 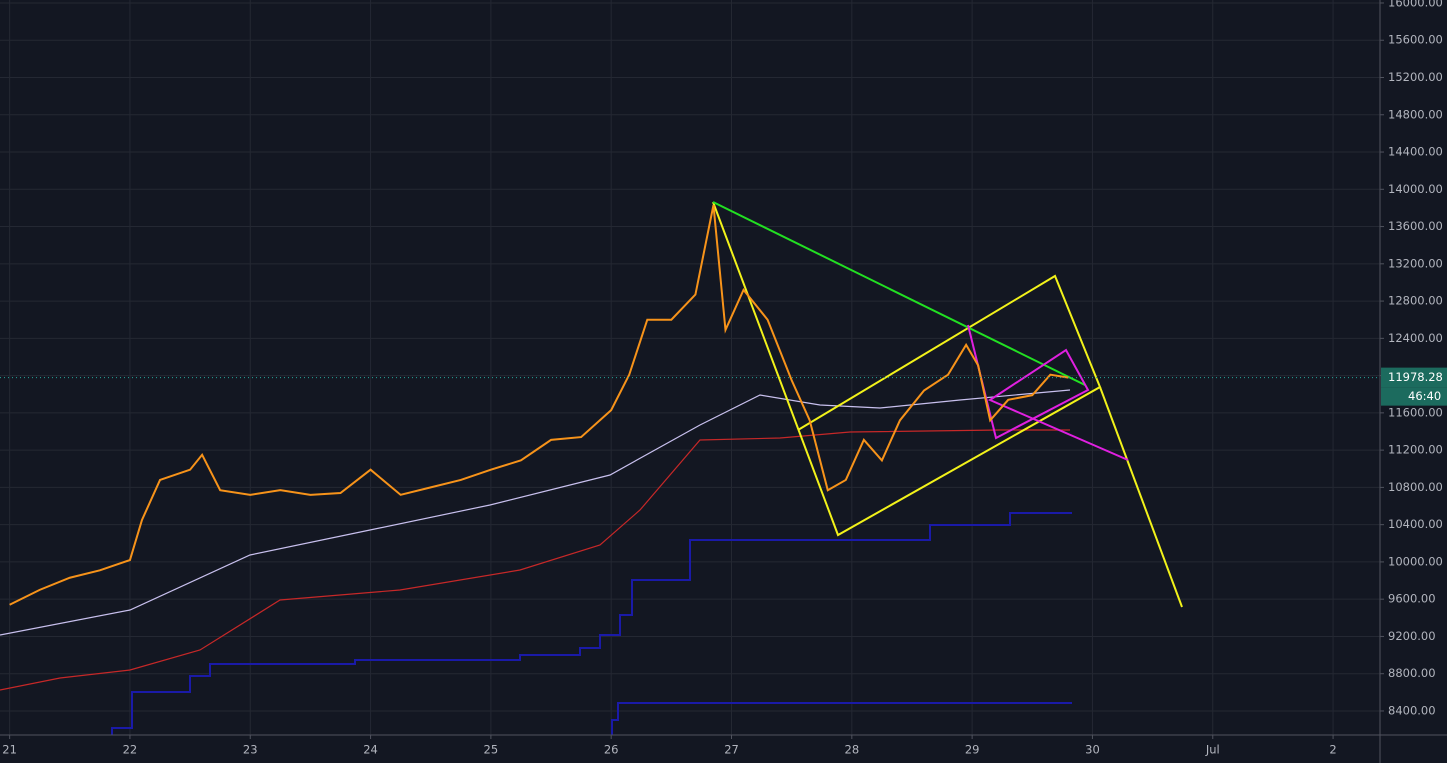 I want to click on y-tick-label: 13200.00, so click(x=1415, y=263).